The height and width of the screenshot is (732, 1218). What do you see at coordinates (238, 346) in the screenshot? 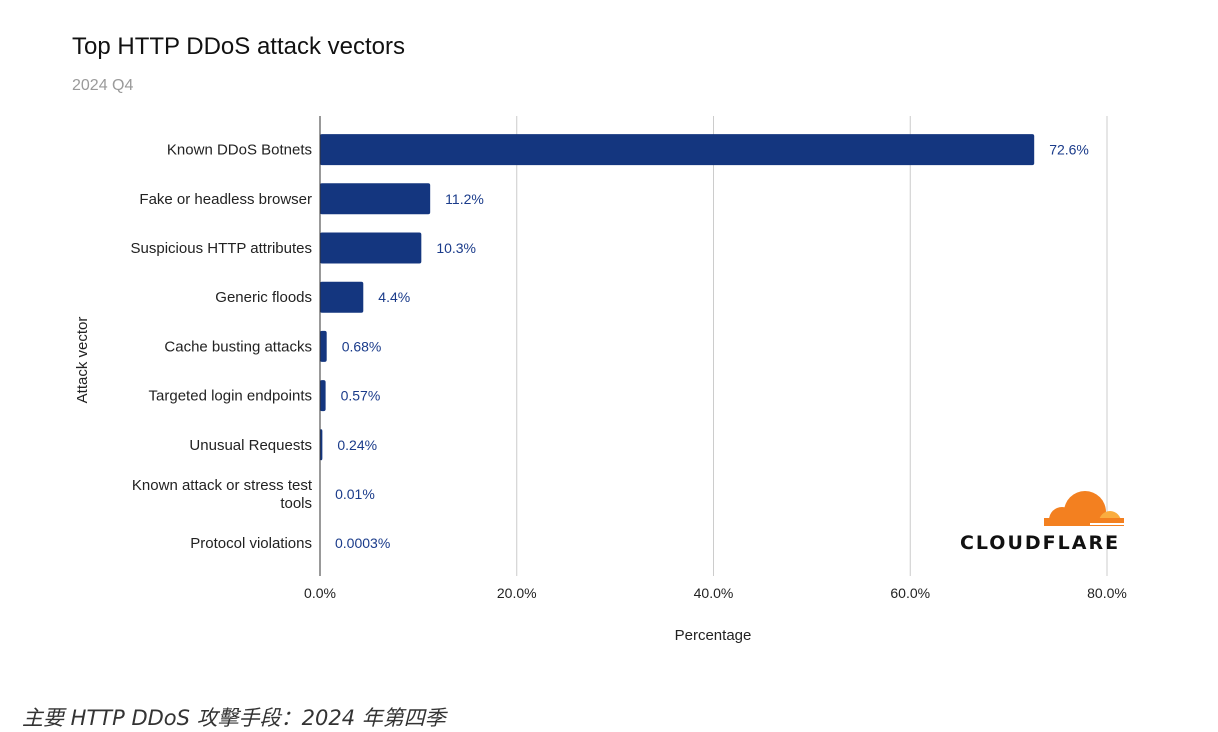
I see `category-label: Cache busting attacks` at bounding box center [238, 346].